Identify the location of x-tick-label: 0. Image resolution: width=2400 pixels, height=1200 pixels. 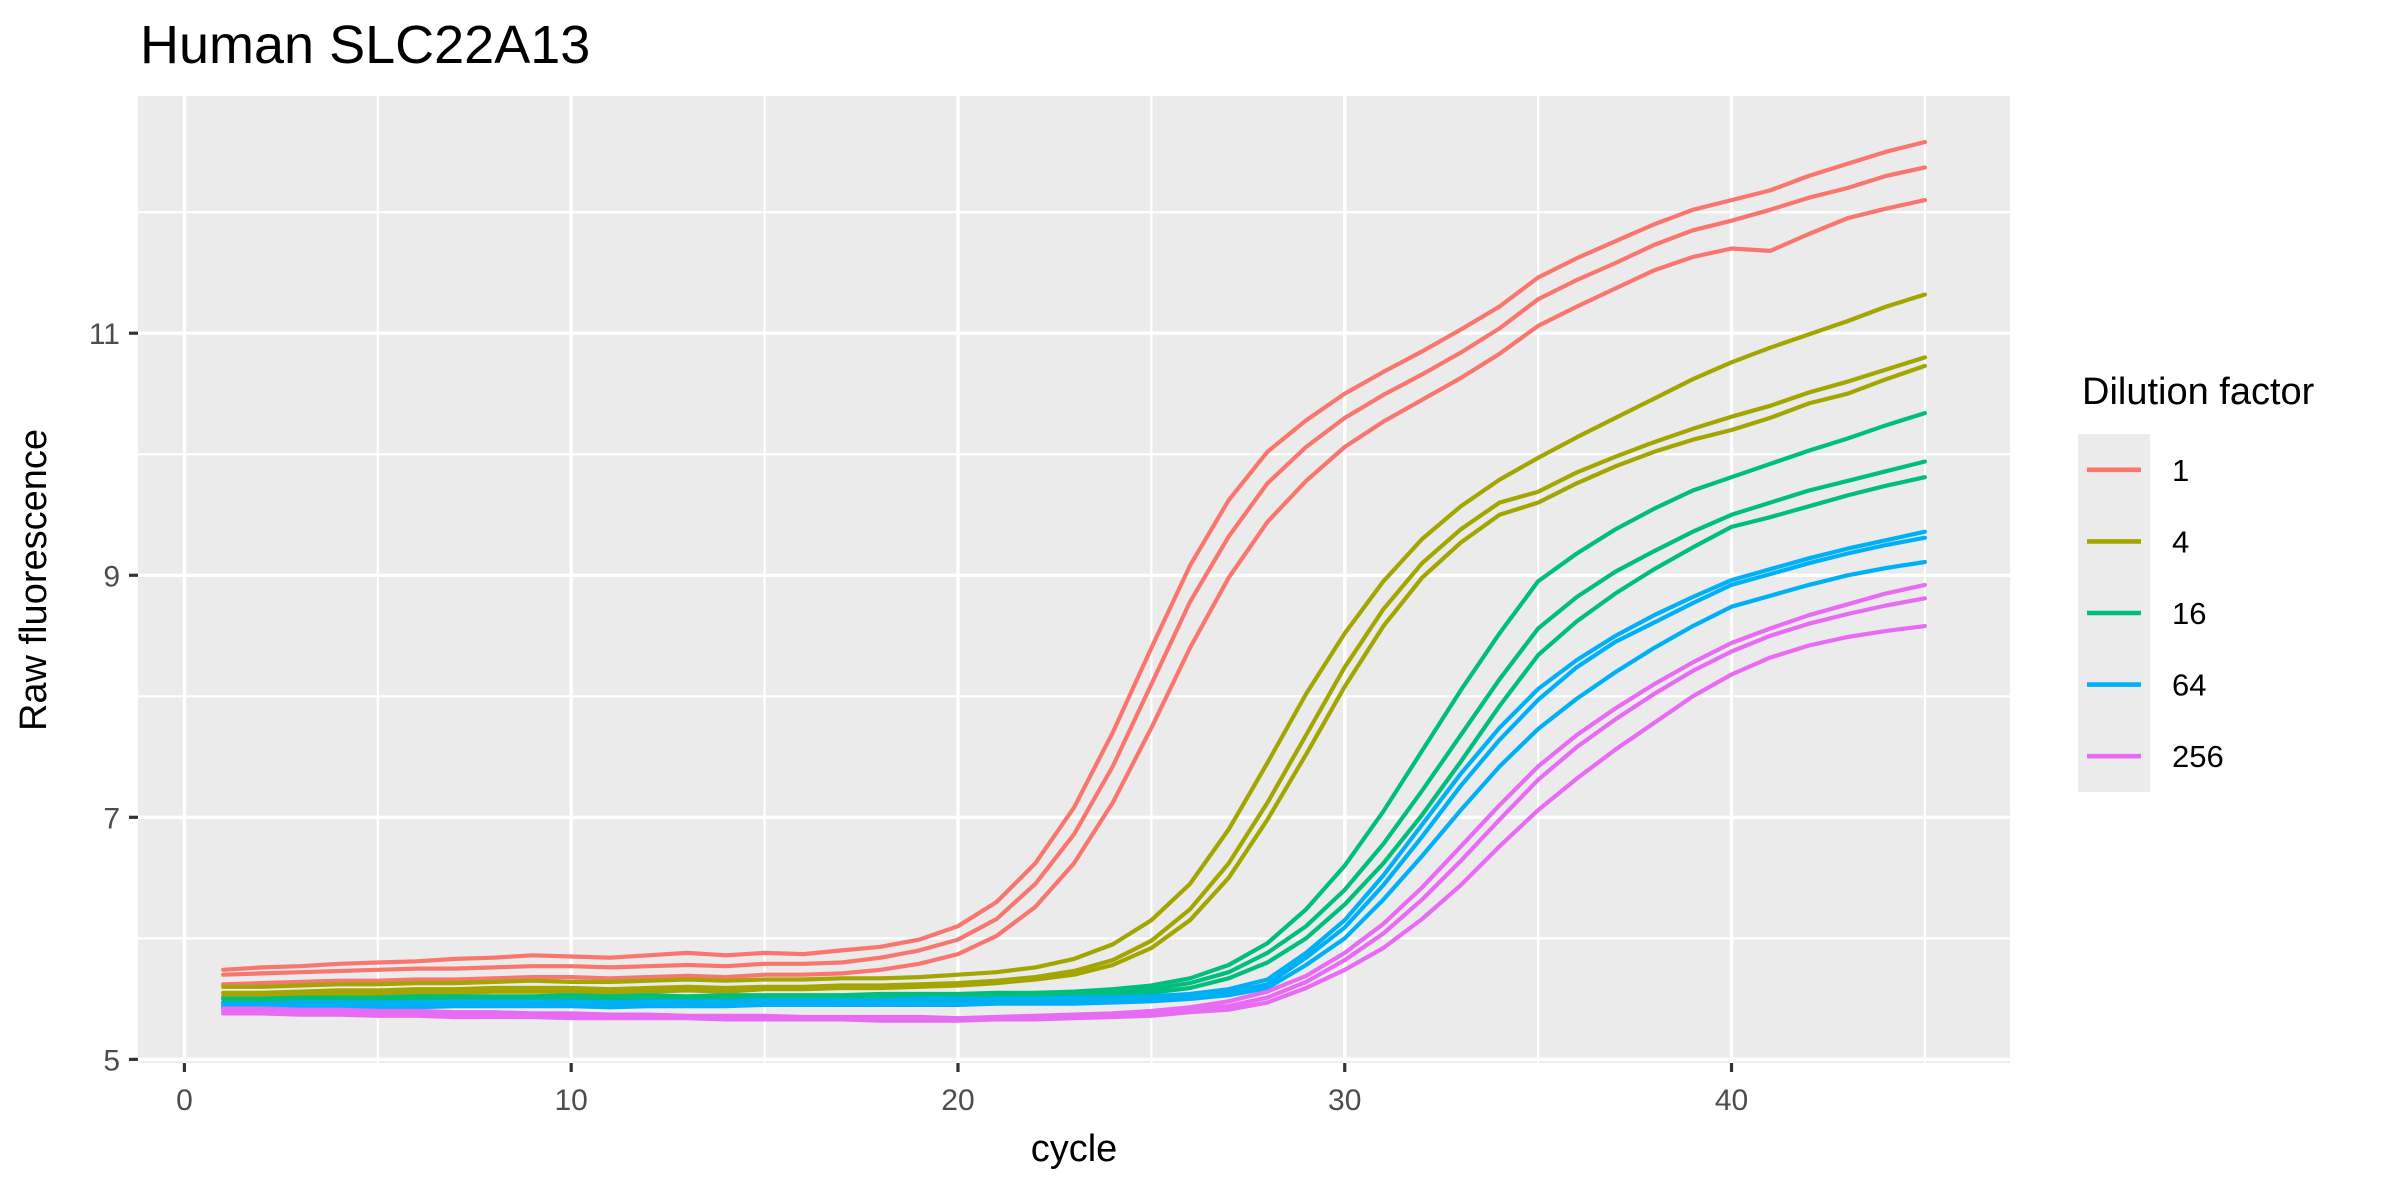
(184, 1100).